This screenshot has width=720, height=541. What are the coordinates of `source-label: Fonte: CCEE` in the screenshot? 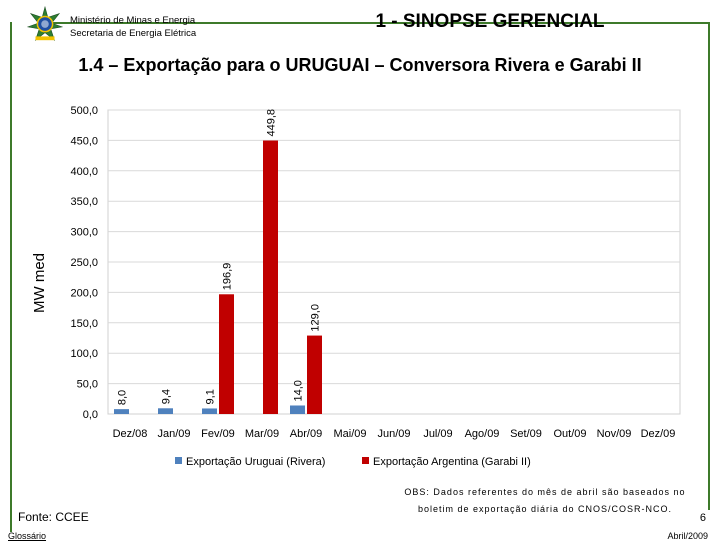 It's located at (53, 517).